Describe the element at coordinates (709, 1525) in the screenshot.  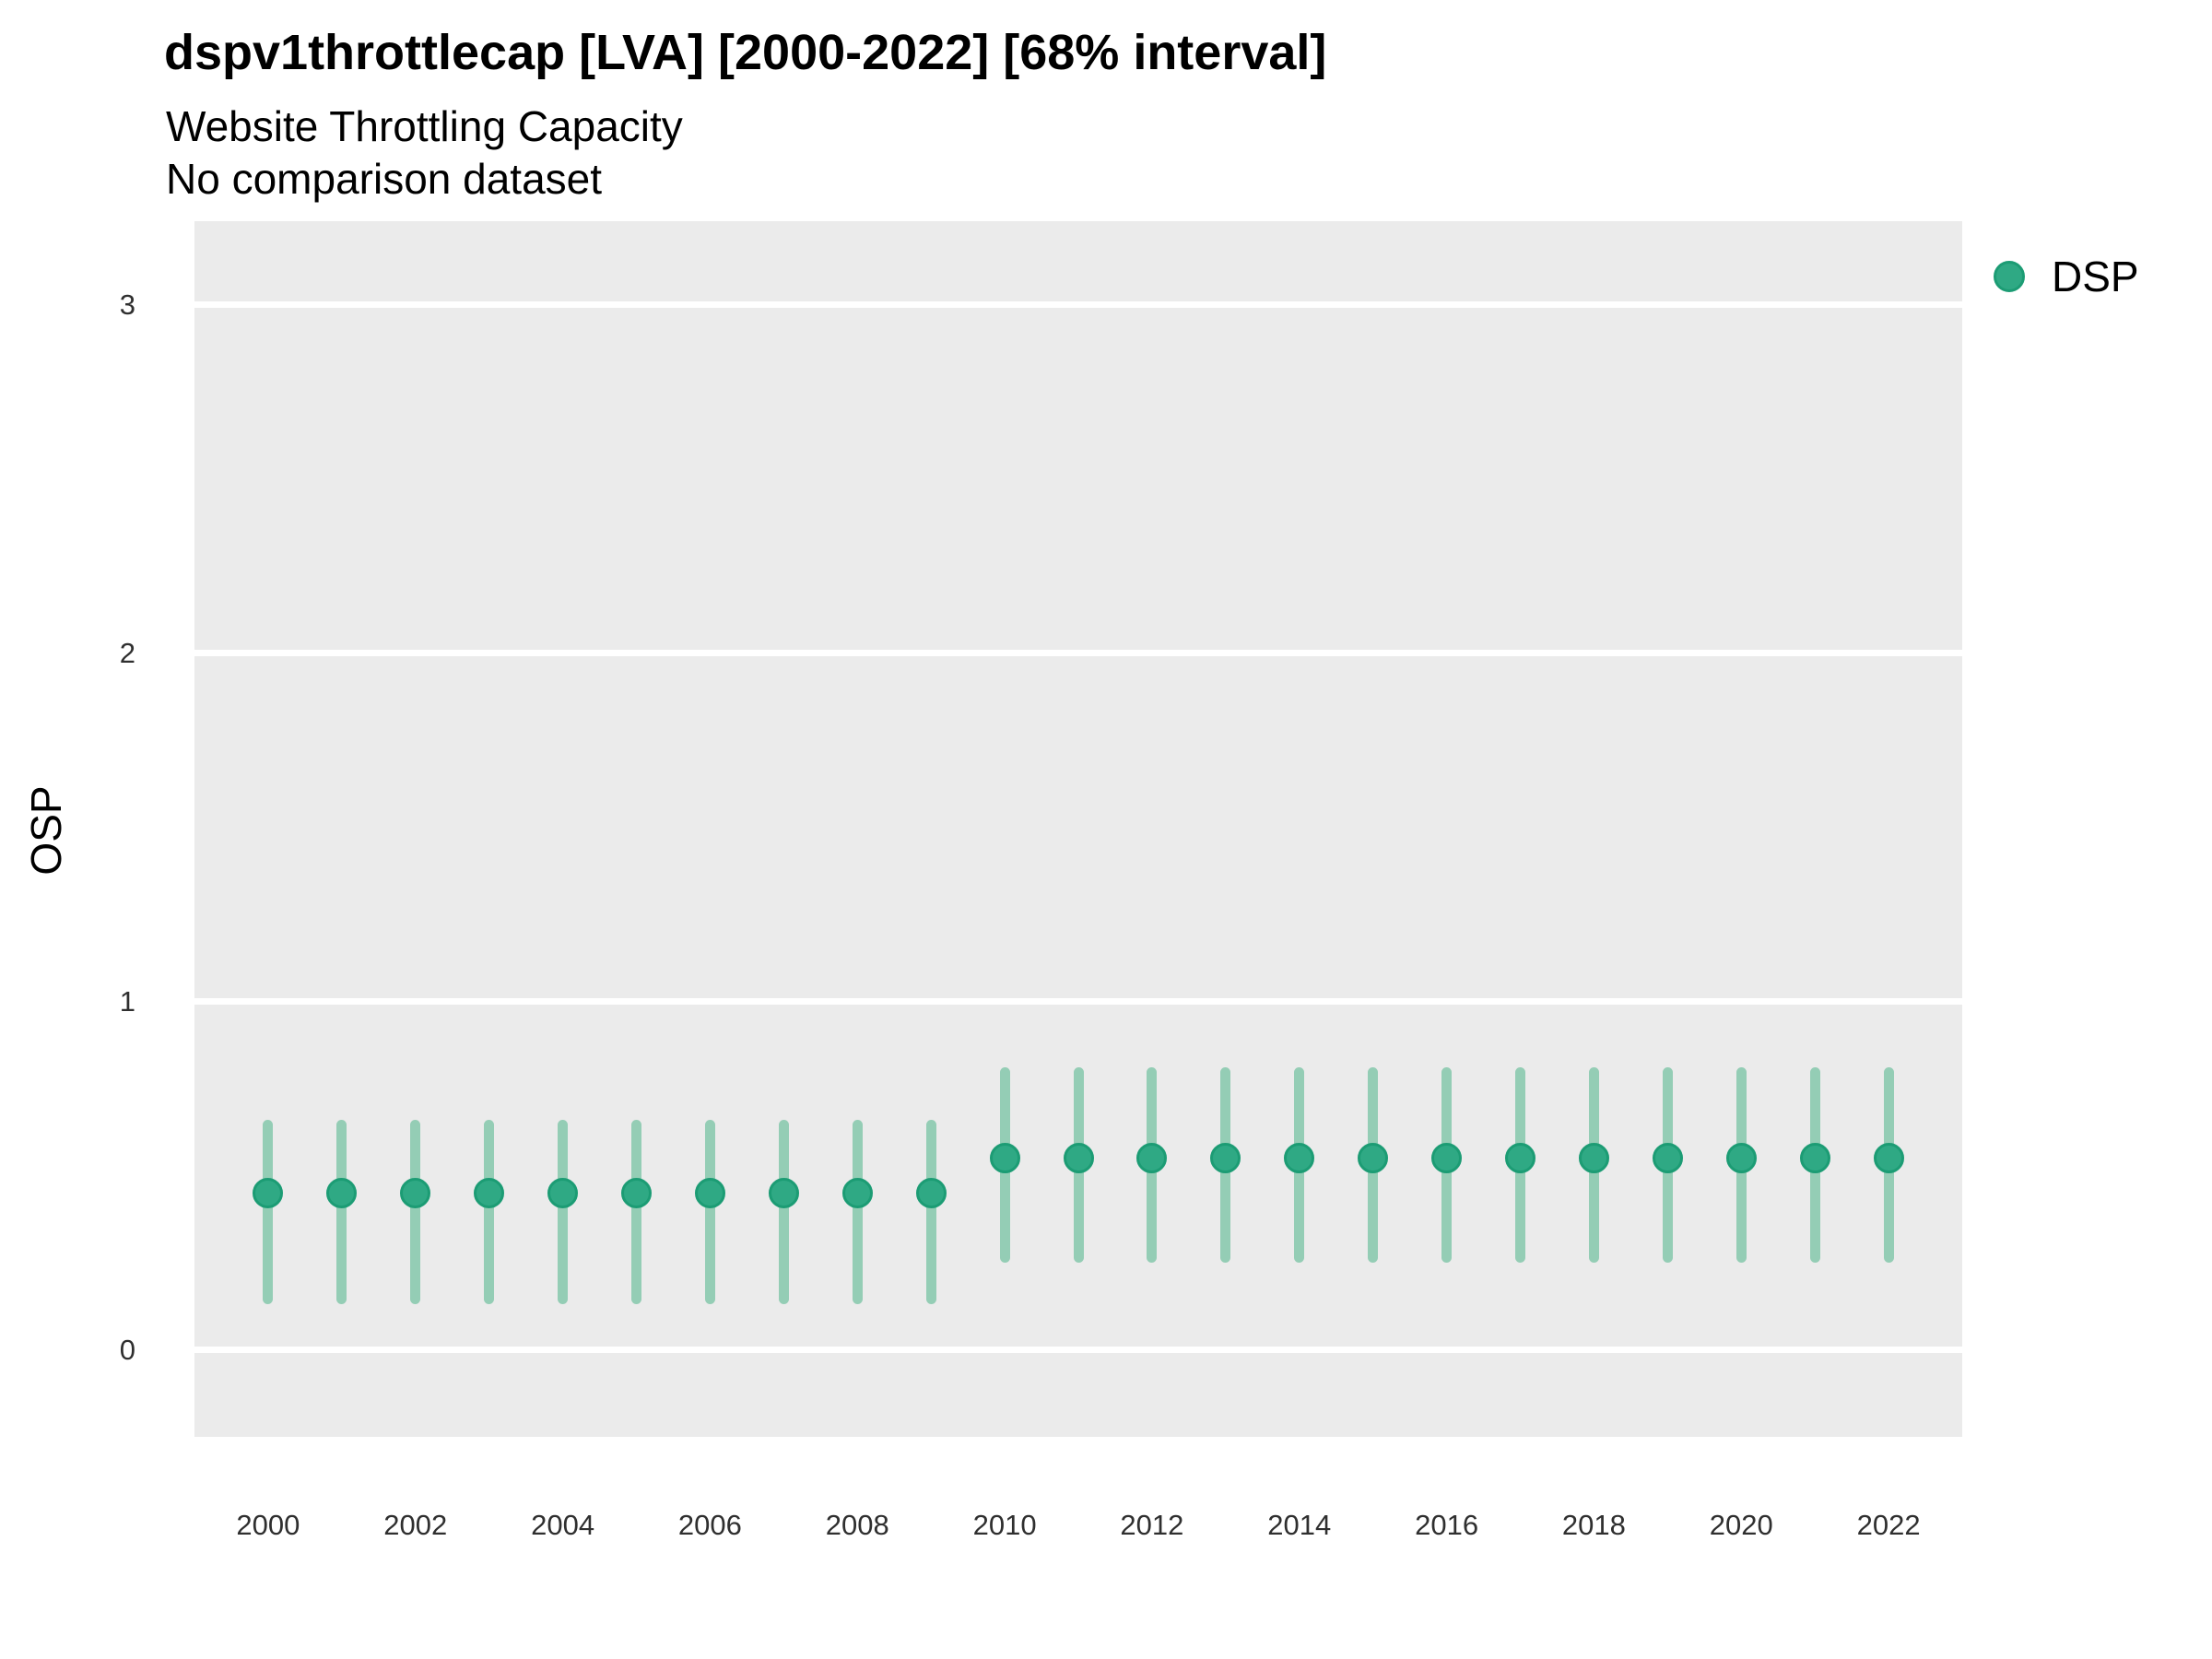
I see `x-tick-label: 2006` at that location.